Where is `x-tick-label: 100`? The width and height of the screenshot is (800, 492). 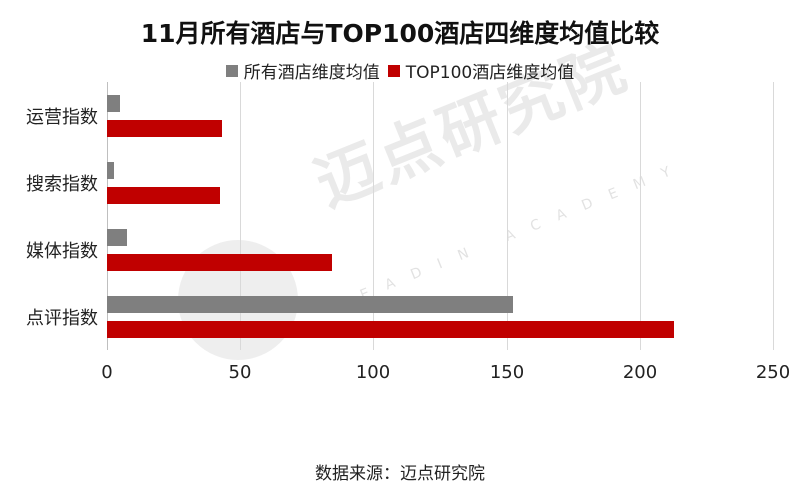
x-tick-label: 100 is located at coordinates (373, 372).